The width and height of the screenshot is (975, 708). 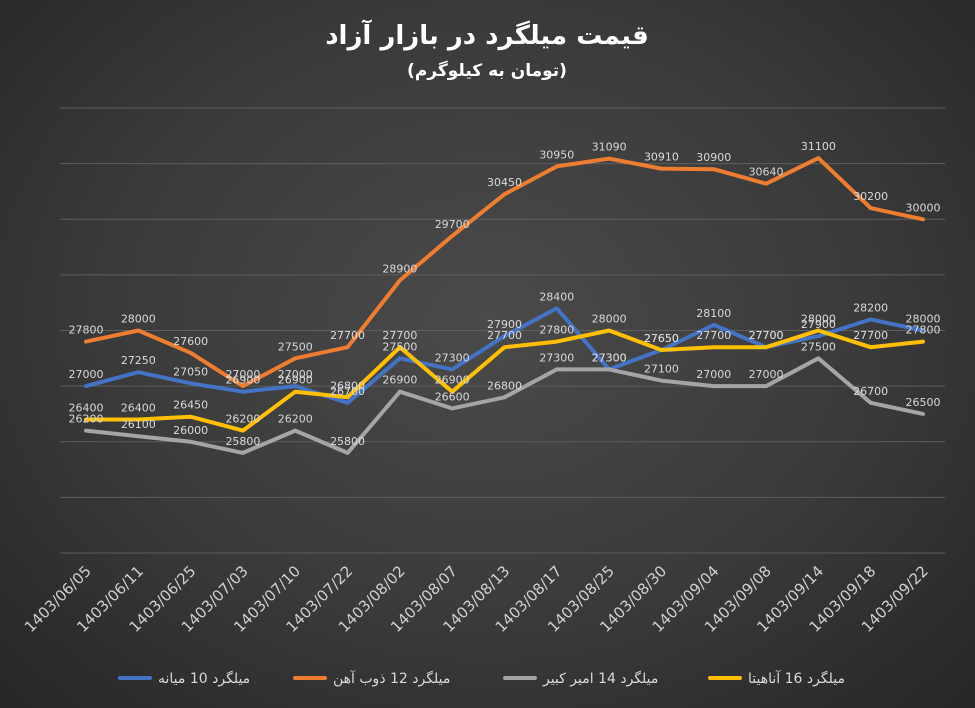 What do you see at coordinates (190, 341) in the screenshot?
I see `data-label: 27600` at bounding box center [190, 341].